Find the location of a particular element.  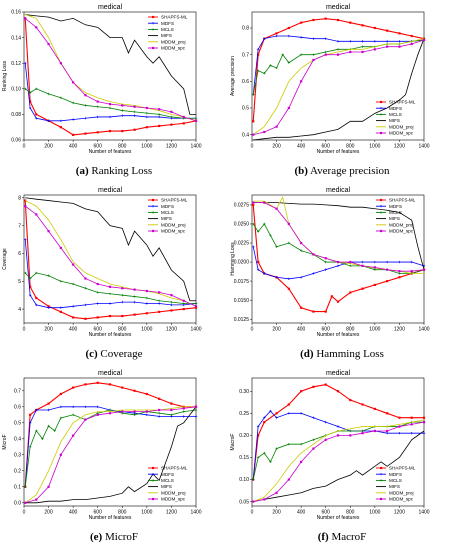

caption-hamming-loss: (d) Hamming Loss is located at coordinates (342, 354).